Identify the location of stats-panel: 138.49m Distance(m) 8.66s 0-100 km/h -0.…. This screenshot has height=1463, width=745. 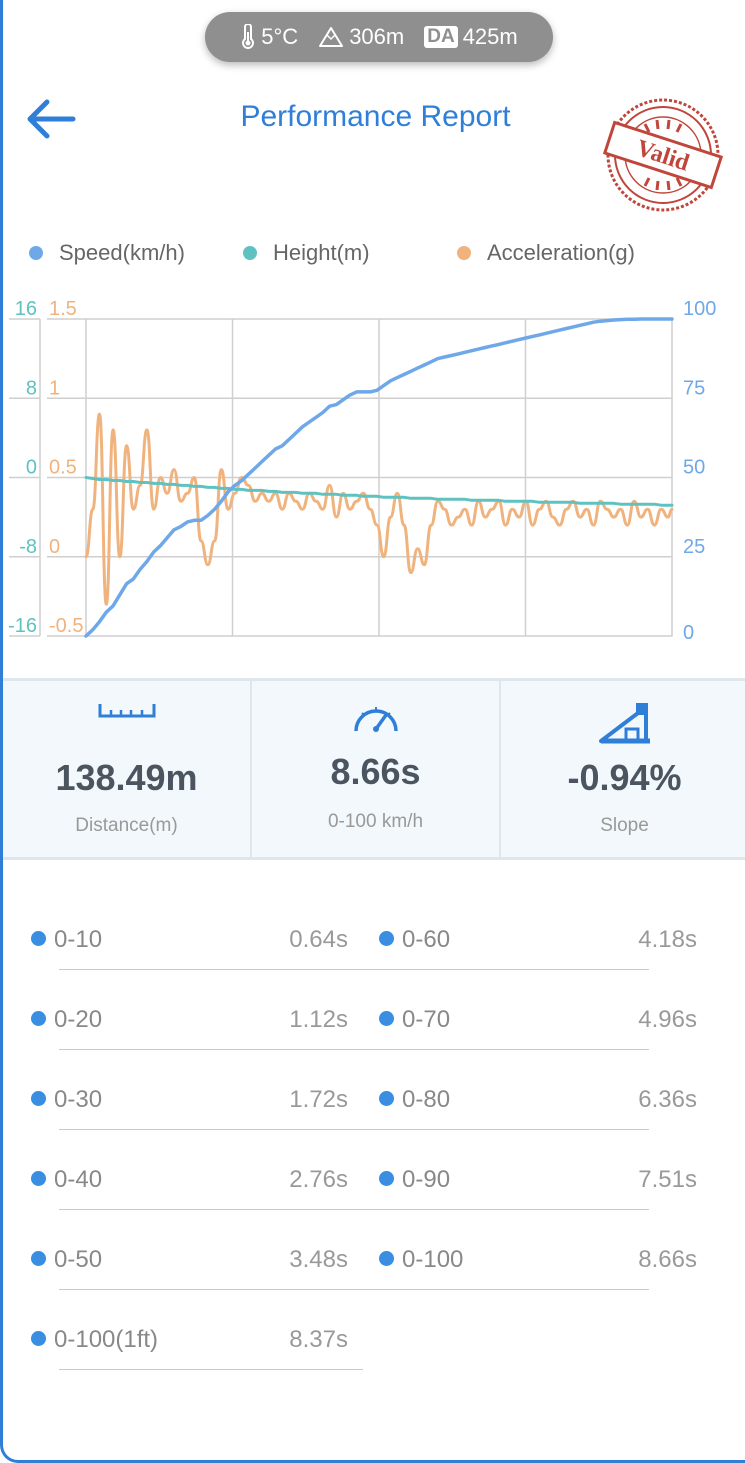
(374, 769).